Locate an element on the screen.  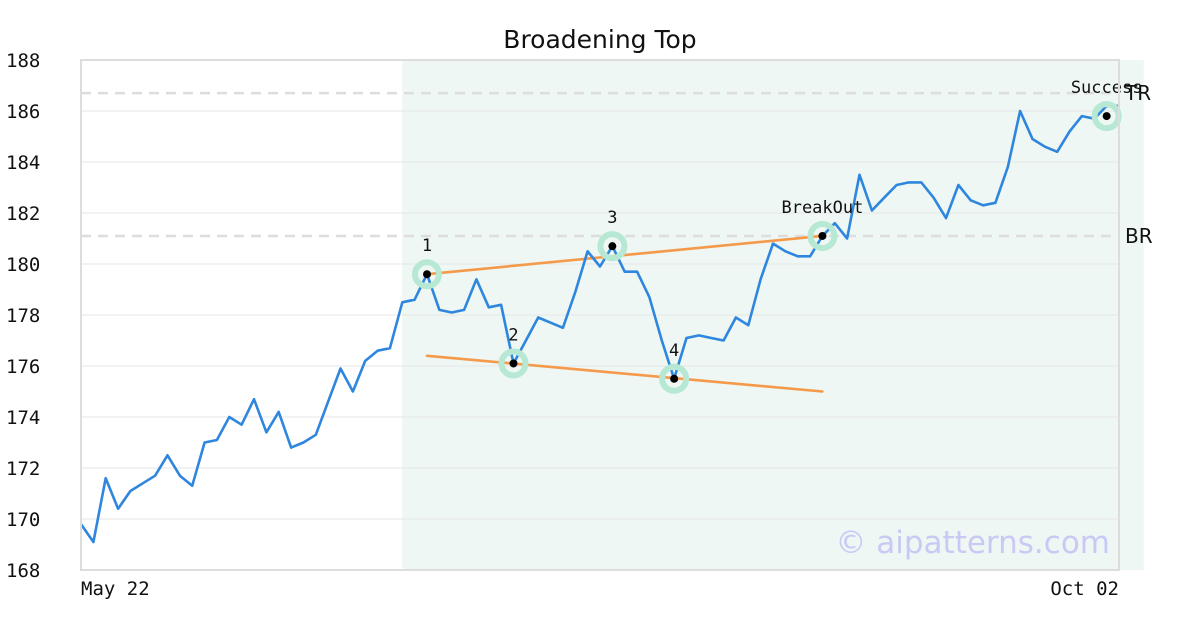
chart-title: Broadening Top is located at coordinates (599, 39).